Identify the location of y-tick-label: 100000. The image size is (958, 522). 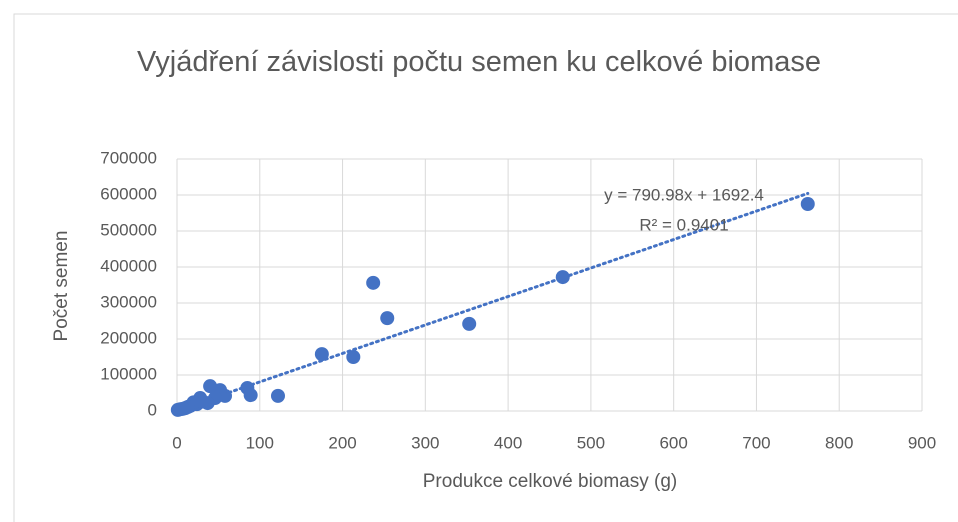
(128, 373).